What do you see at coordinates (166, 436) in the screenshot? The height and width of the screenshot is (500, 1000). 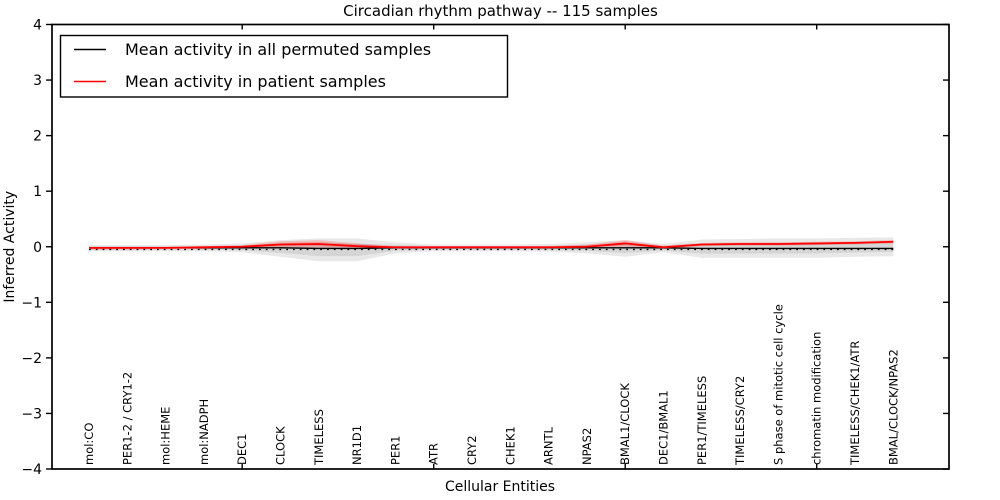 I see `category-label: mol:HEME` at bounding box center [166, 436].